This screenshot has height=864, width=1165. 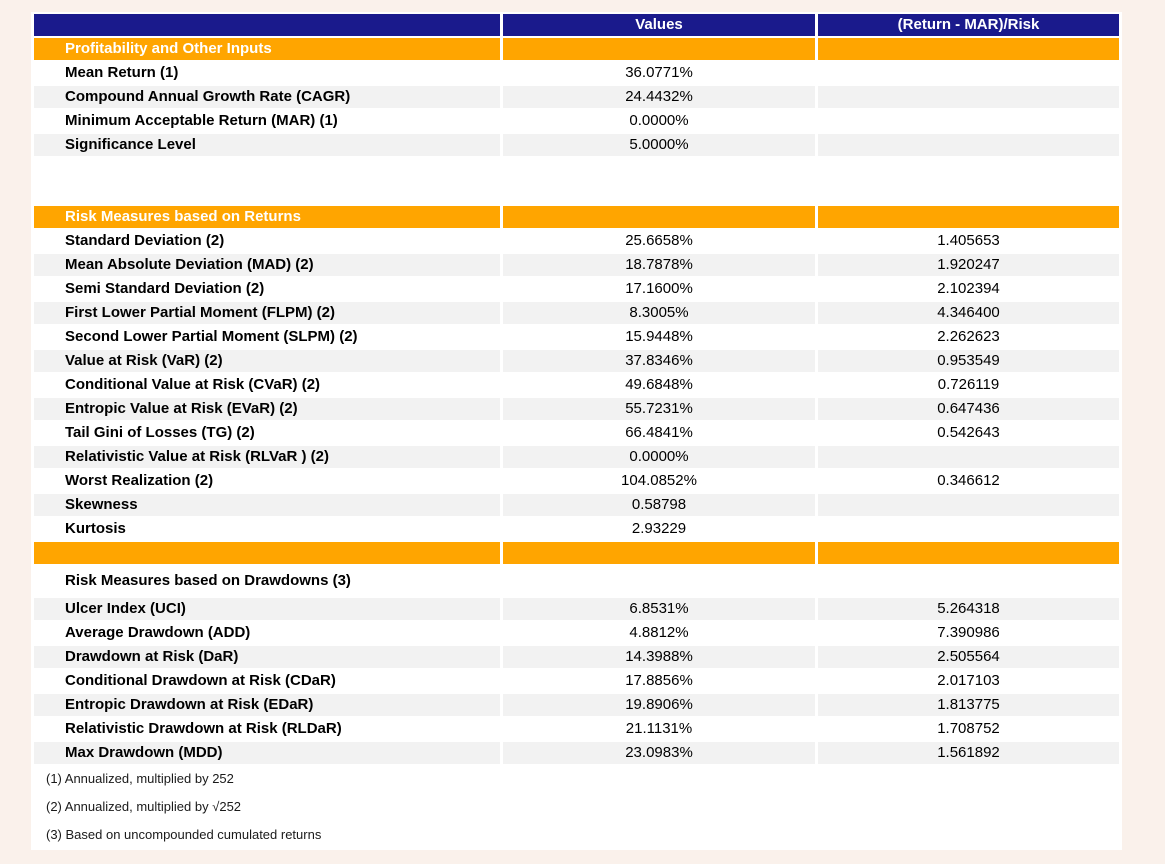 I want to click on metric-value-cell: 25.6658%, so click(x=659, y=241).